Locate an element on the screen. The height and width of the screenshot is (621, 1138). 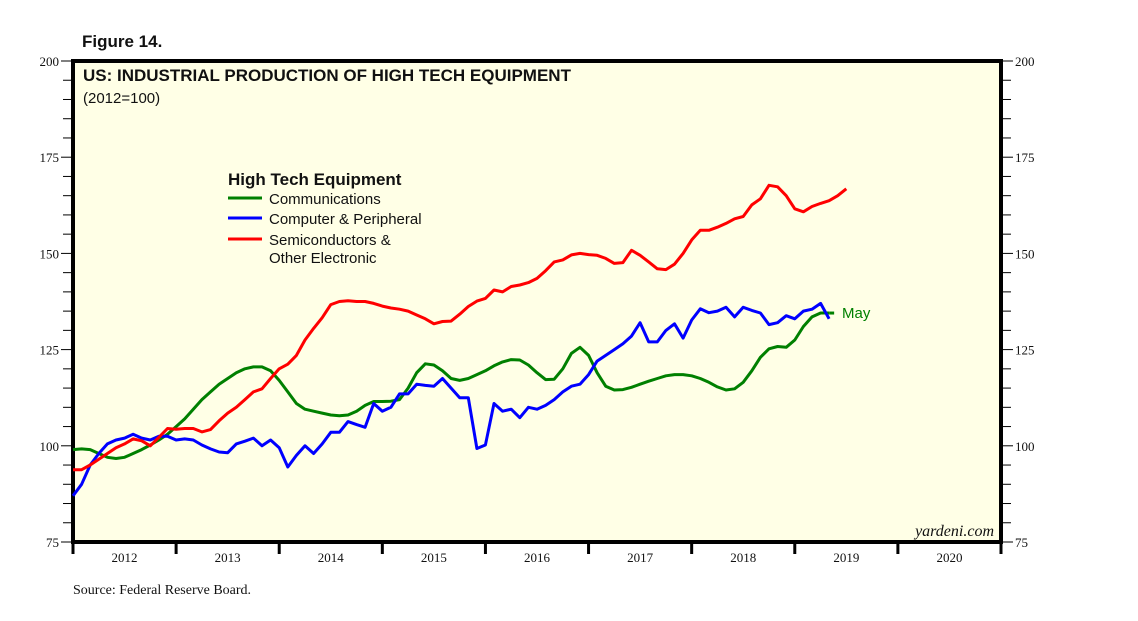
x-tick-label: 2013 is located at coordinates (228, 557).